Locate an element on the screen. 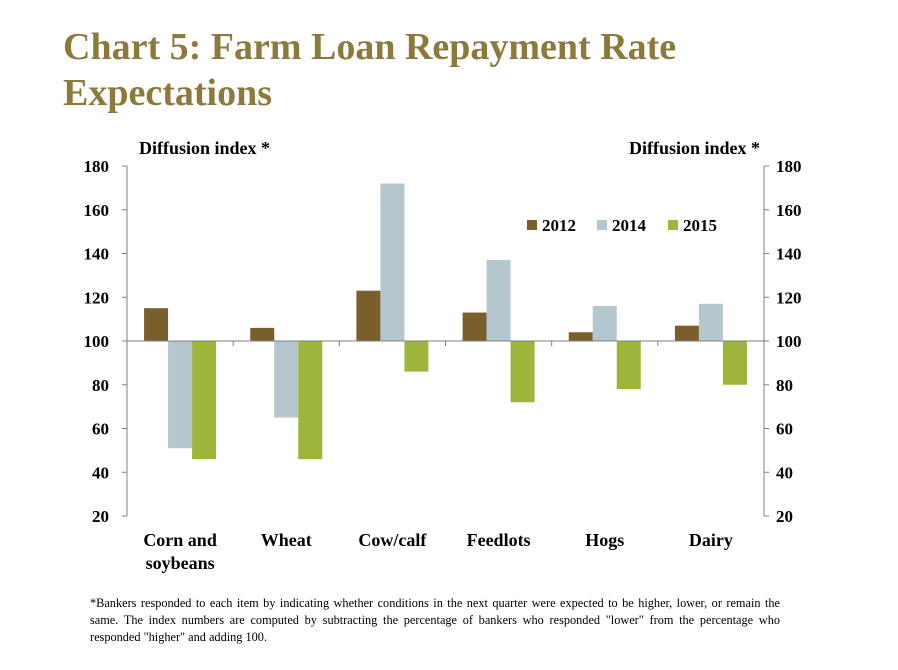 The image size is (898, 670). left-tick-label: 20 is located at coordinates (100, 516).